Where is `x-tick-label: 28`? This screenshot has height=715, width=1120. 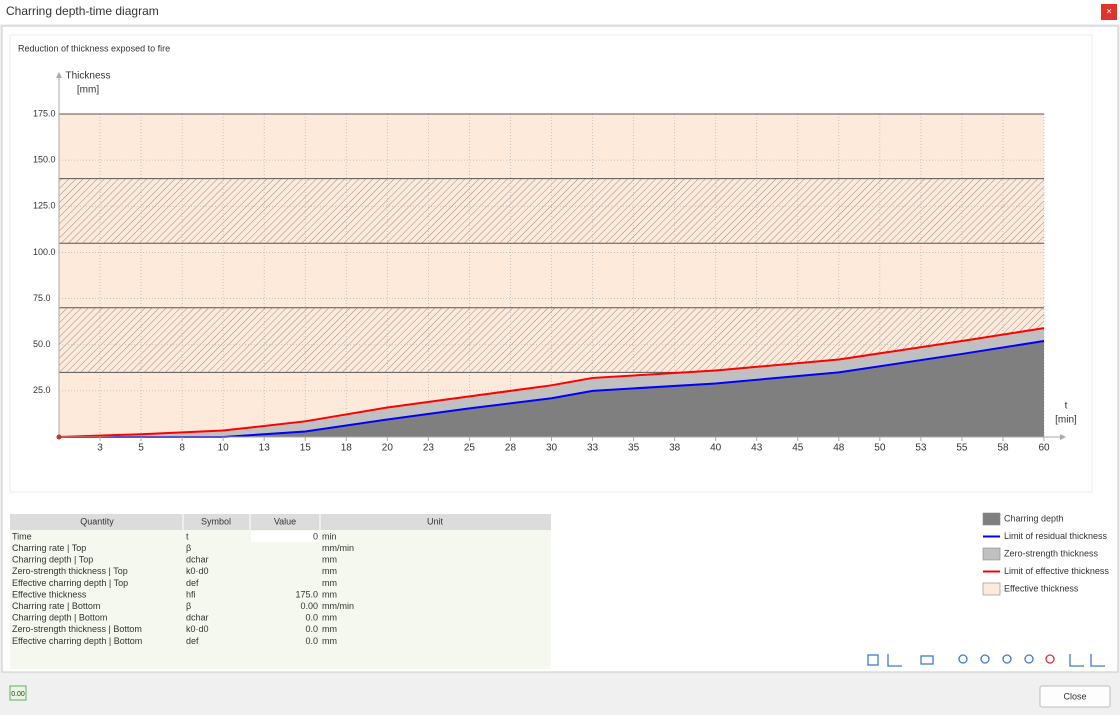
x-tick-label: 28 is located at coordinates (511, 448).